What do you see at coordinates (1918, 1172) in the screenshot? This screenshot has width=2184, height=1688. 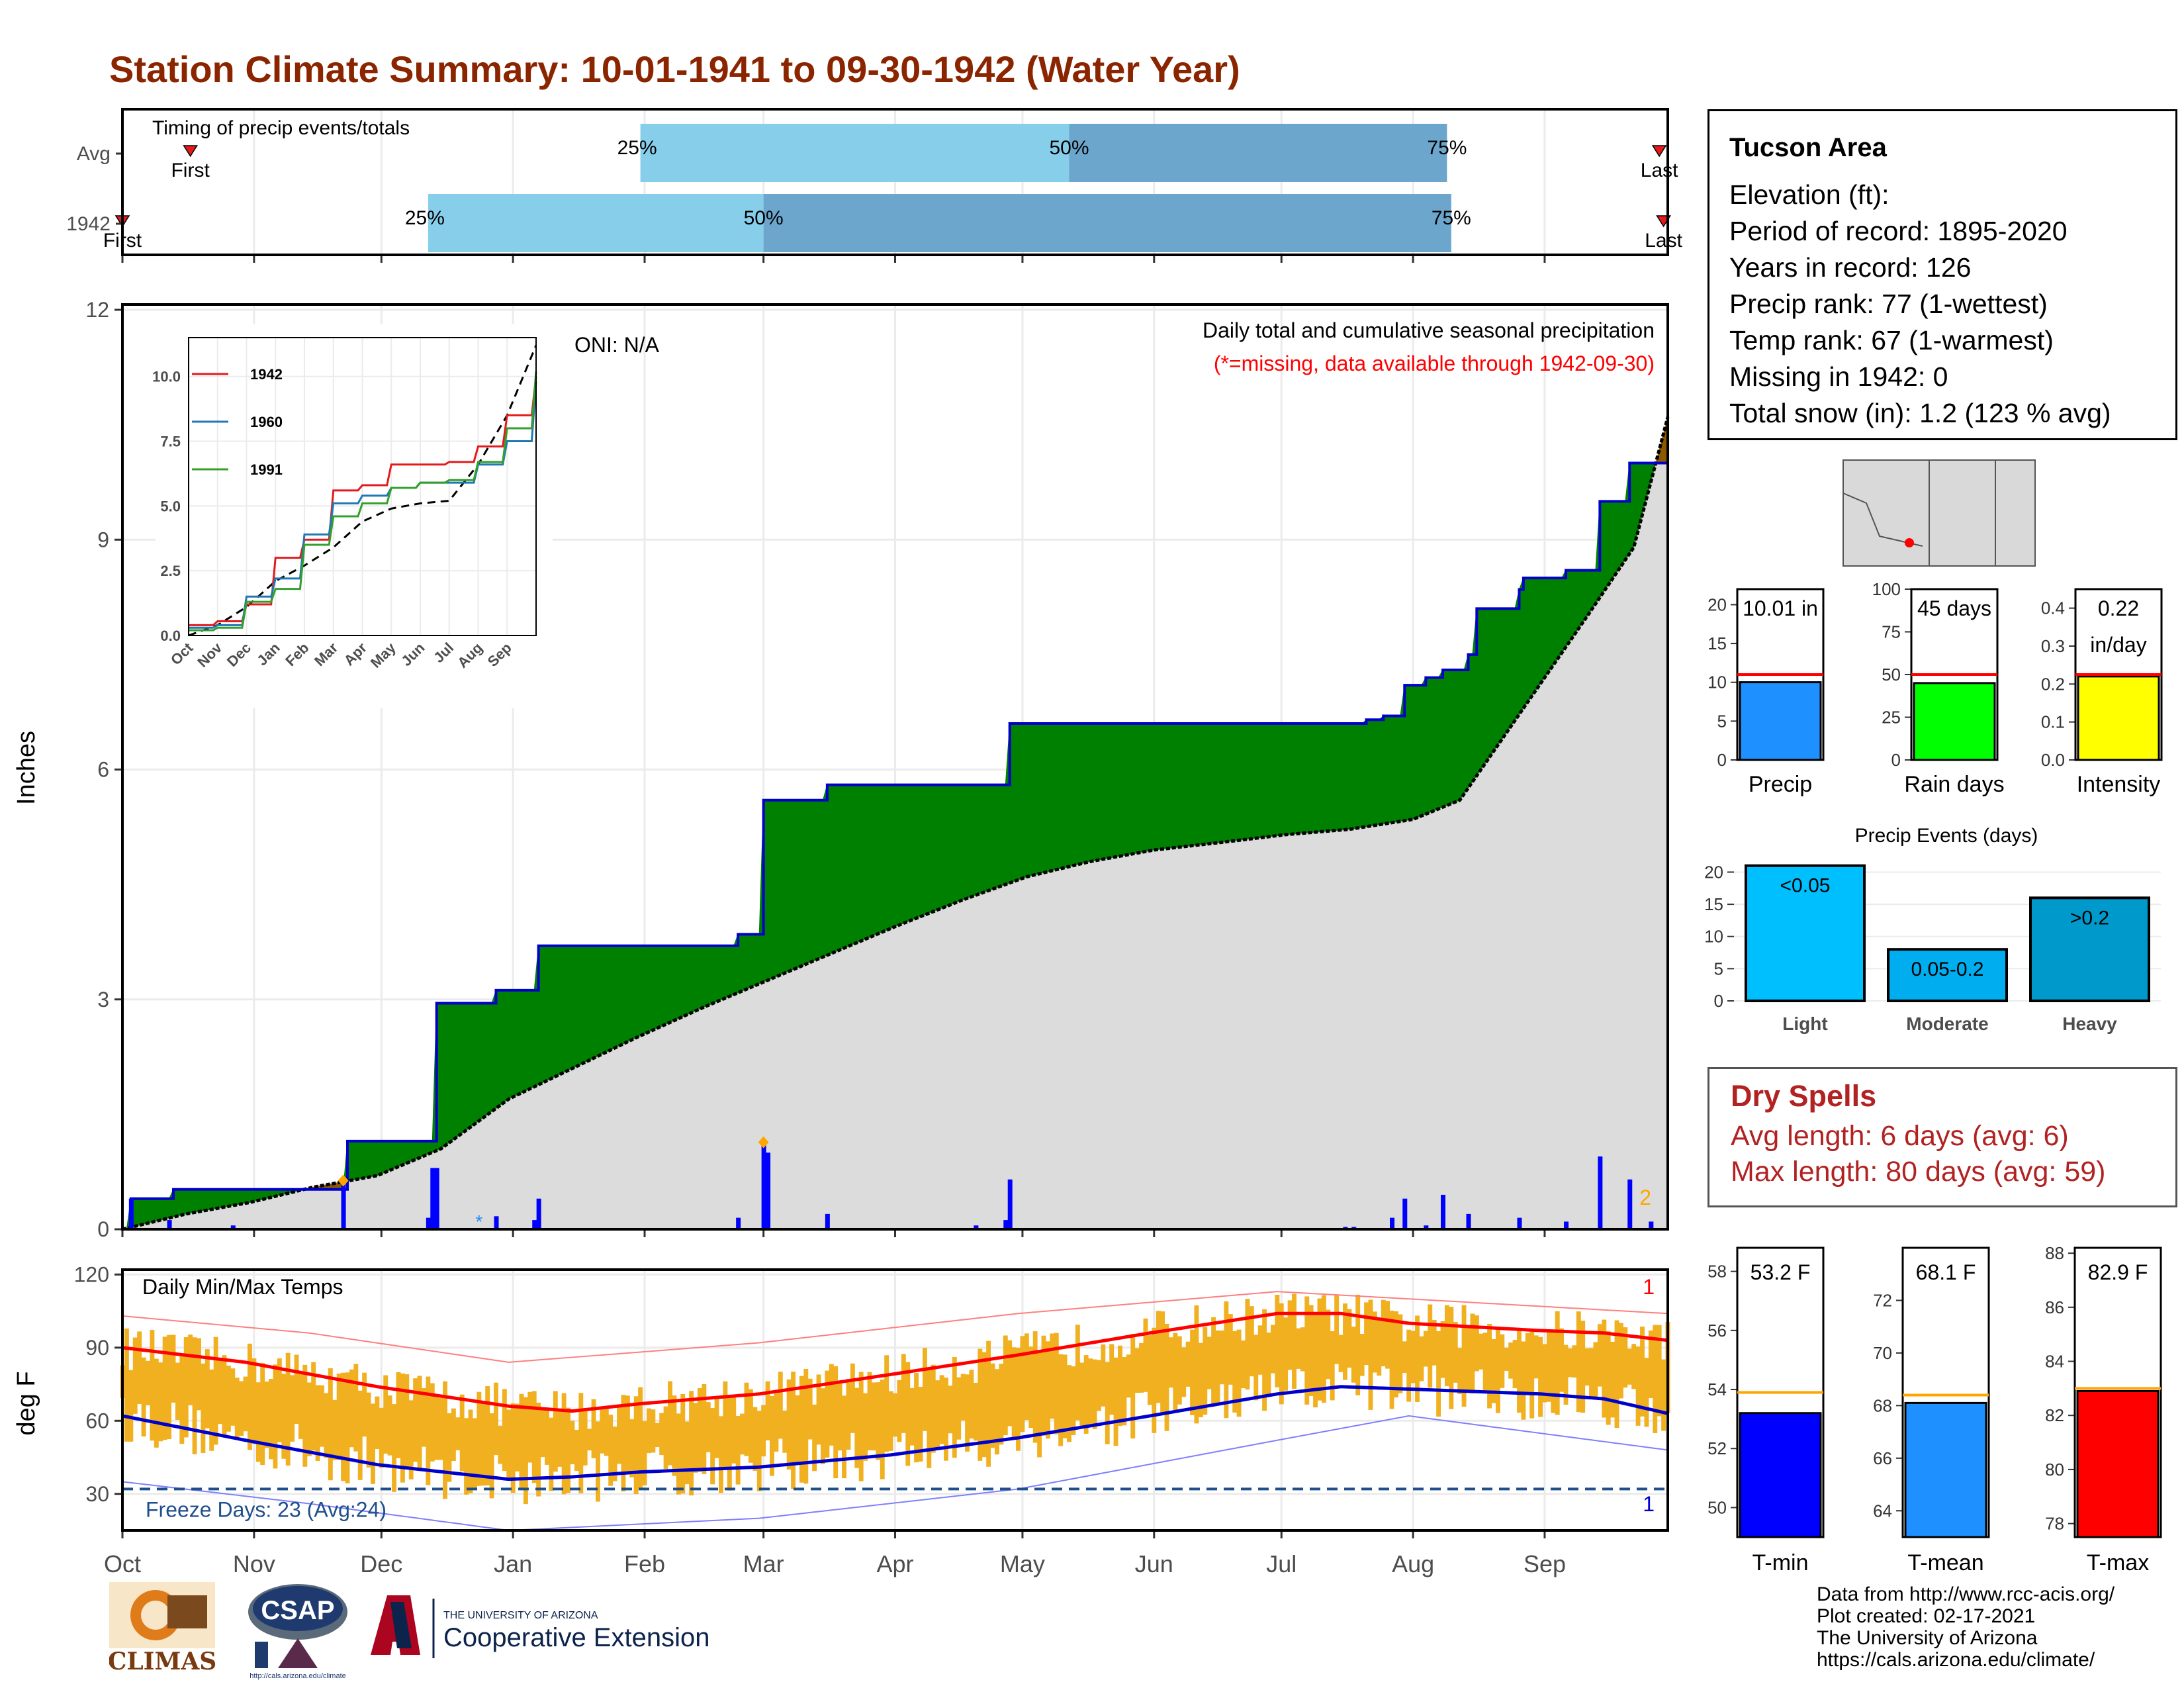 I see `dry-spells-max: Max length: 80 days (avg: 59)` at bounding box center [1918, 1172].